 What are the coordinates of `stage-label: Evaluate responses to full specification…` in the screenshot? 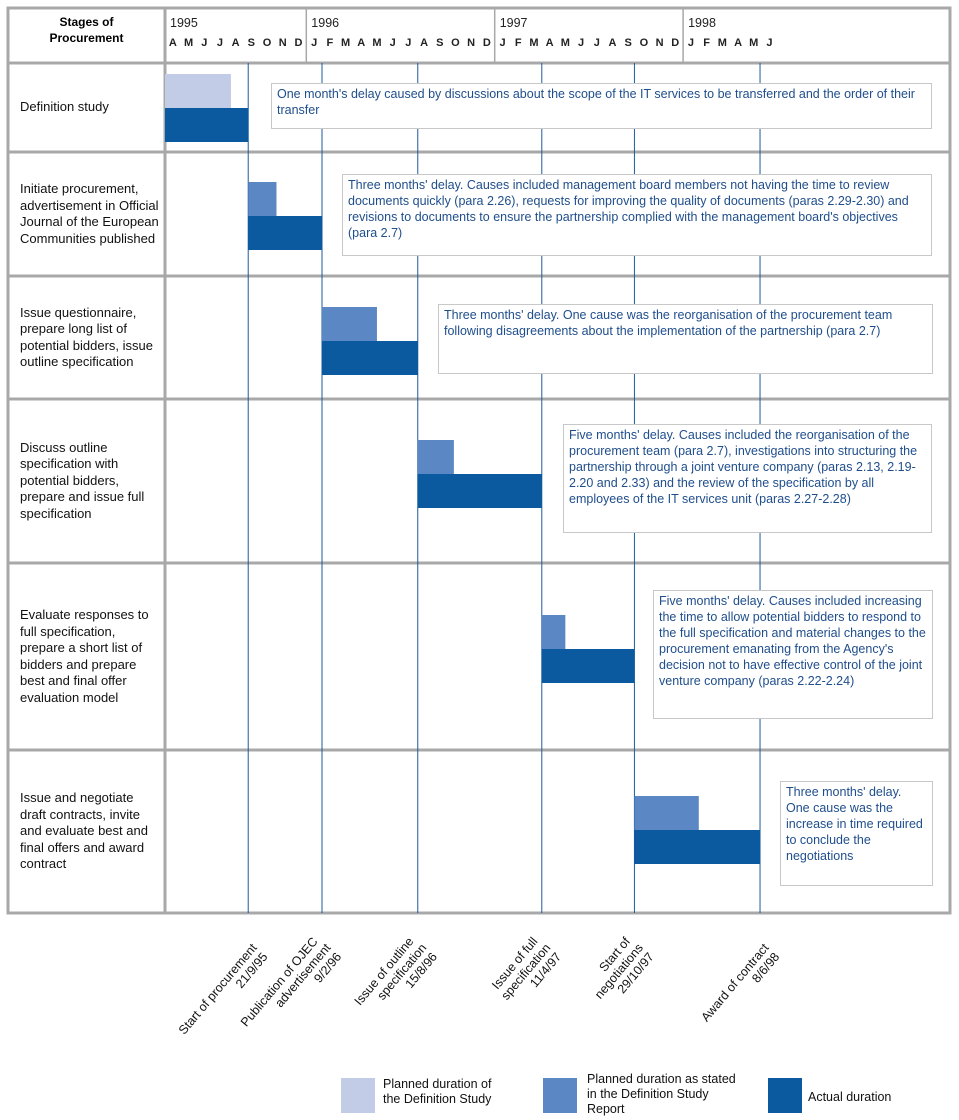 It's located at (90, 656).